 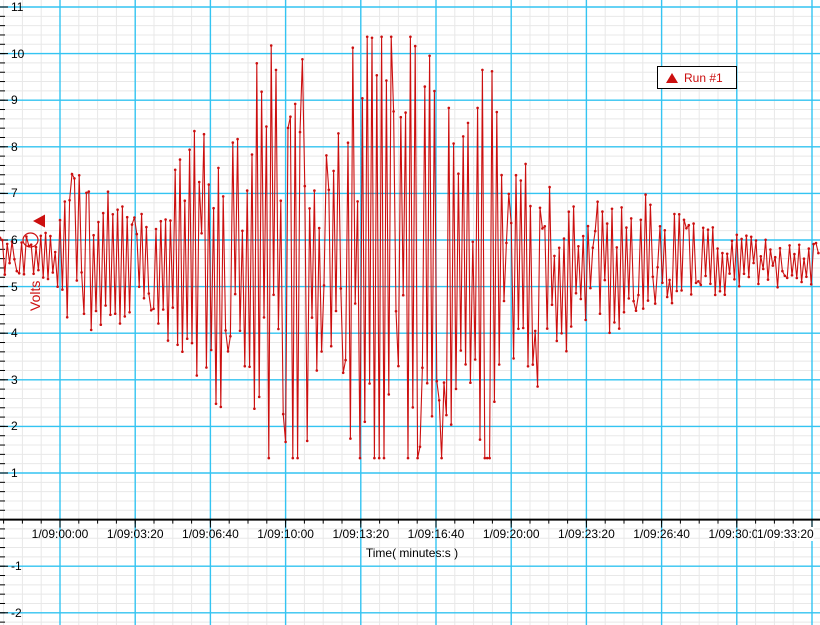 What do you see at coordinates (14, 379) in the screenshot?
I see `y-tick-label: 3` at bounding box center [14, 379].